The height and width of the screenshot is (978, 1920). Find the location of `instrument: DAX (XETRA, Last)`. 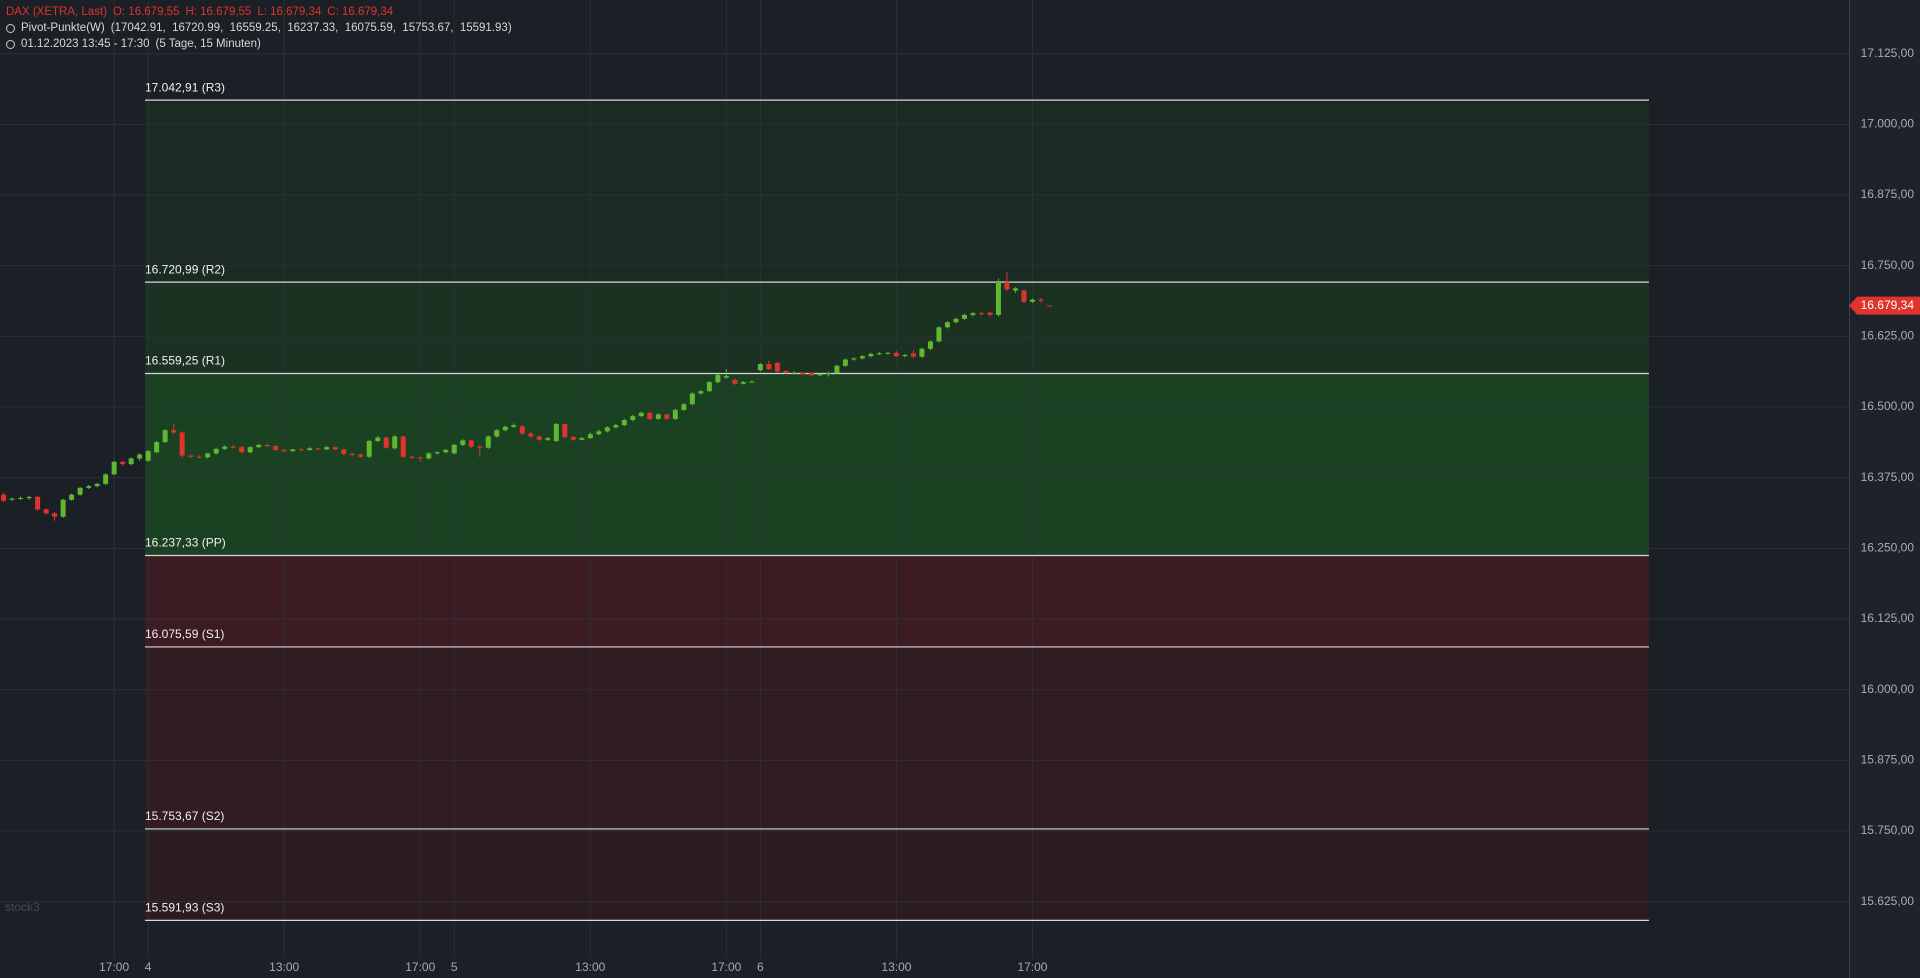

instrument: DAX (XETRA, Last) is located at coordinates (56, 12).